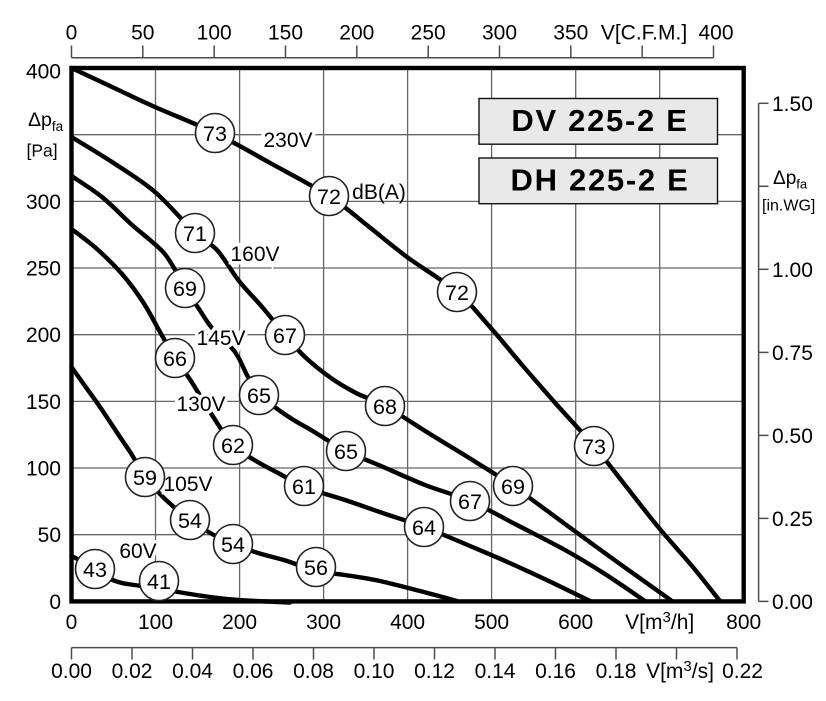 The height and width of the screenshot is (701, 826). What do you see at coordinates (570, 33) in the screenshot?
I see `svg-text: 350` at bounding box center [570, 33].